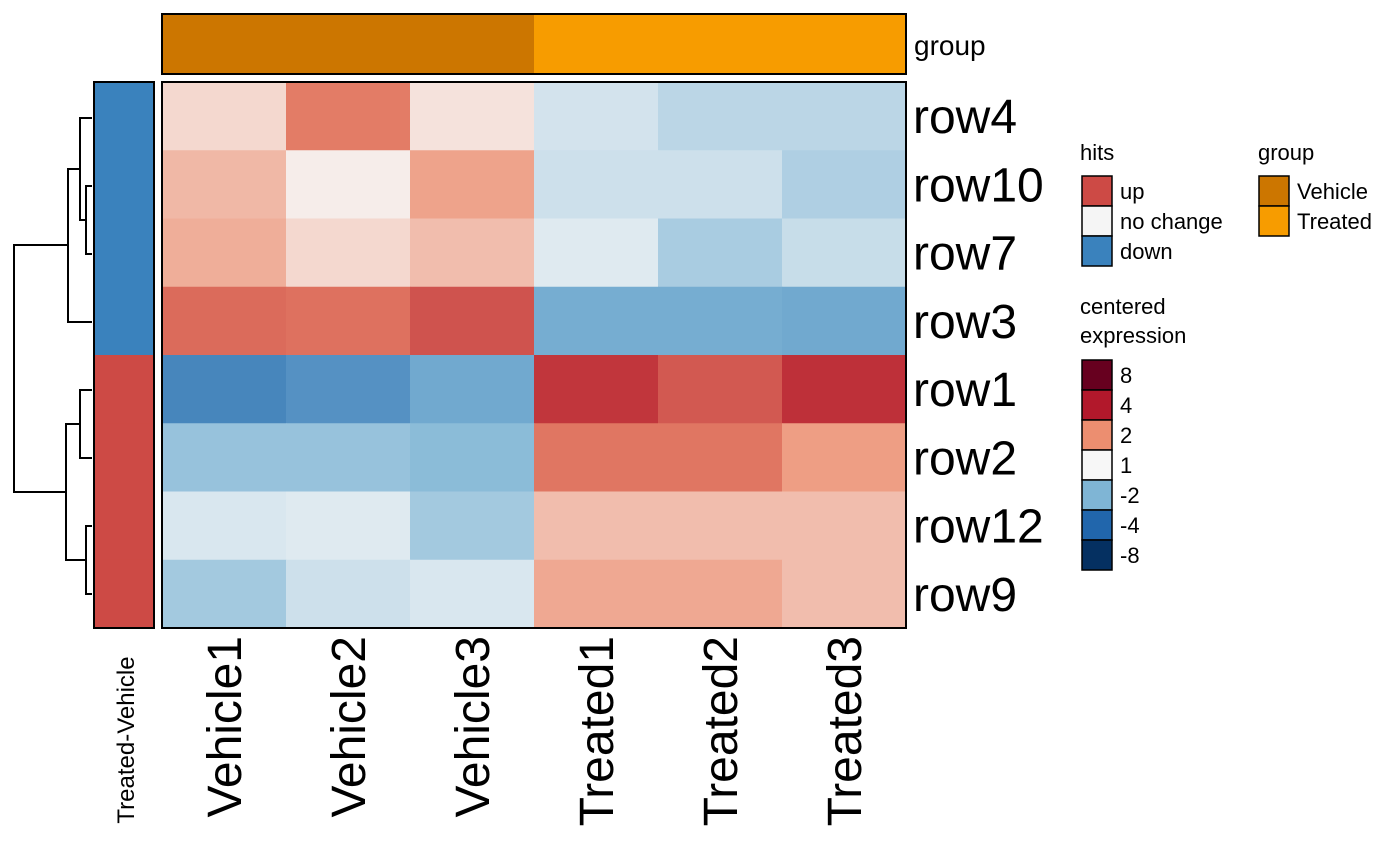 The width and height of the screenshot is (1400, 866). Describe the element at coordinates (844, 321) in the screenshot. I see `heatmap-cell-row3-Treated3` at that location.